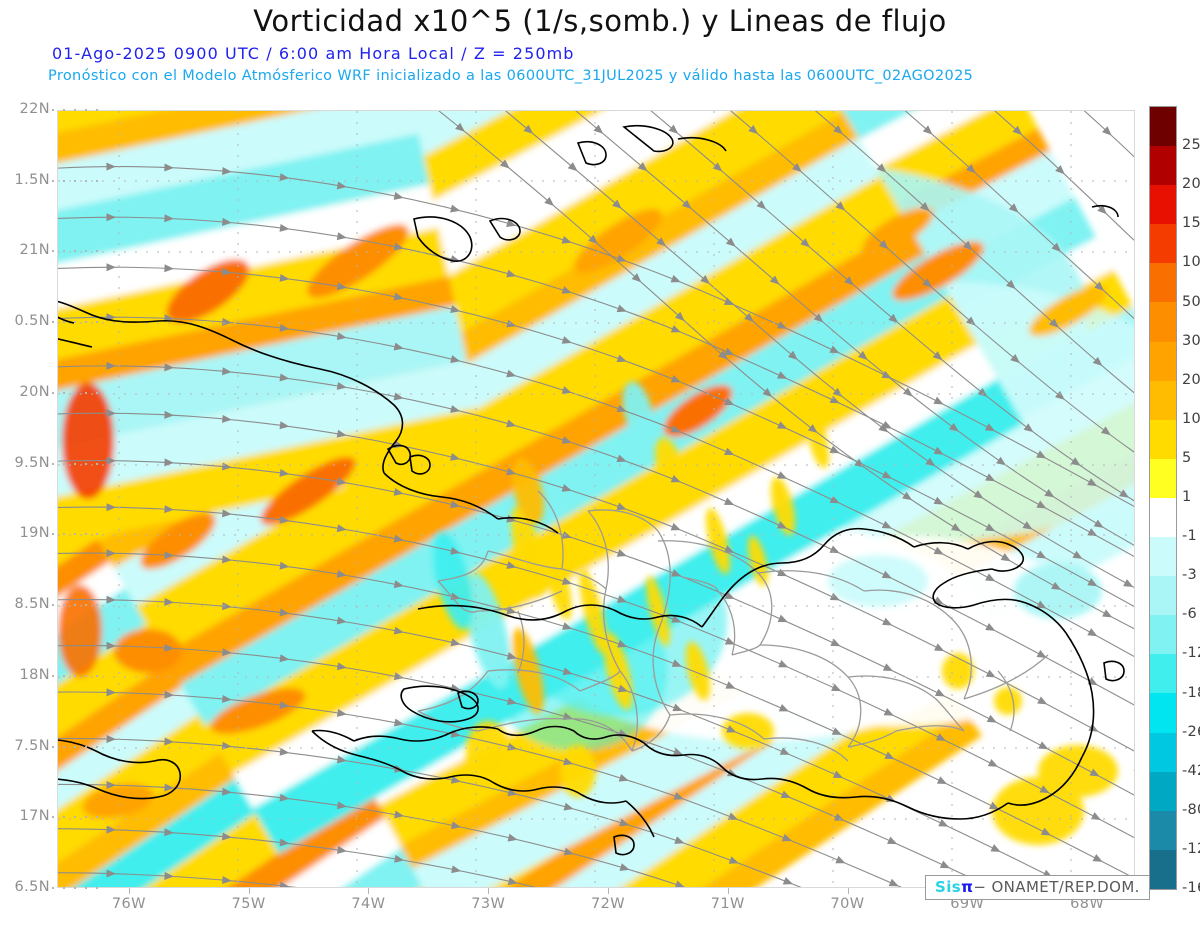  Describe the element at coordinates (727, 904) in the screenshot. I see `x-tick-label: 71W` at that location.